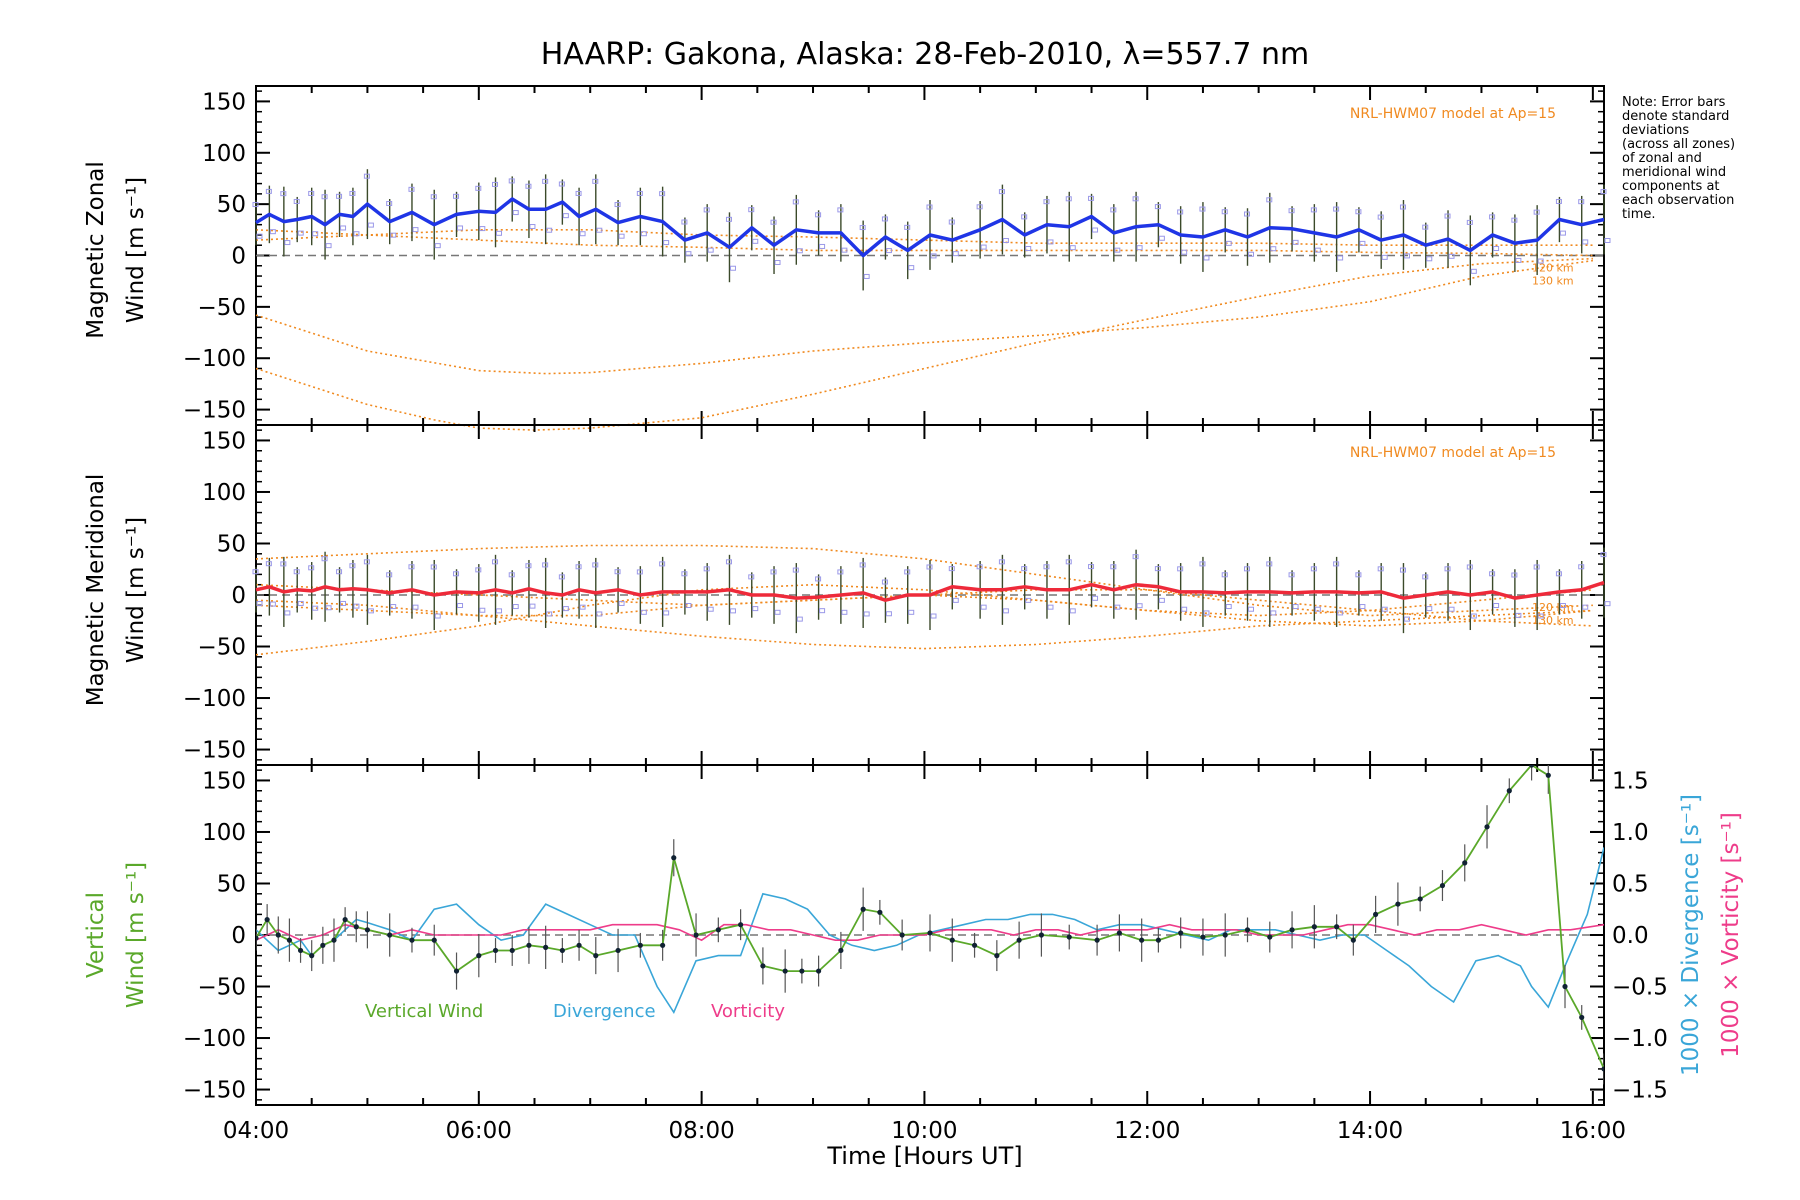 This screenshot has height=1200, width=1800. Describe the element at coordinates (604, 1011) in the screenshot. I see `legend-divergence: Divergence` at that location.